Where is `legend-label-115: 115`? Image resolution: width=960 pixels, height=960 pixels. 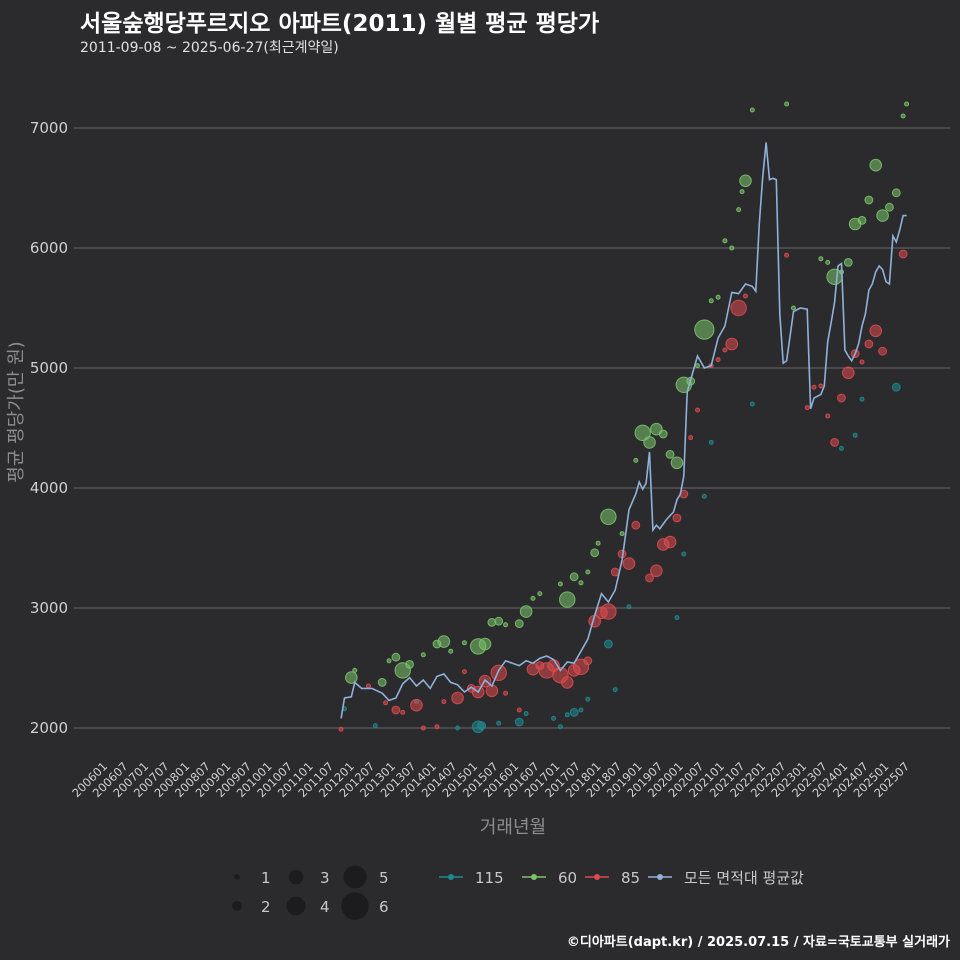
legend-label-115: 115 is located at coordinates (489, 878).